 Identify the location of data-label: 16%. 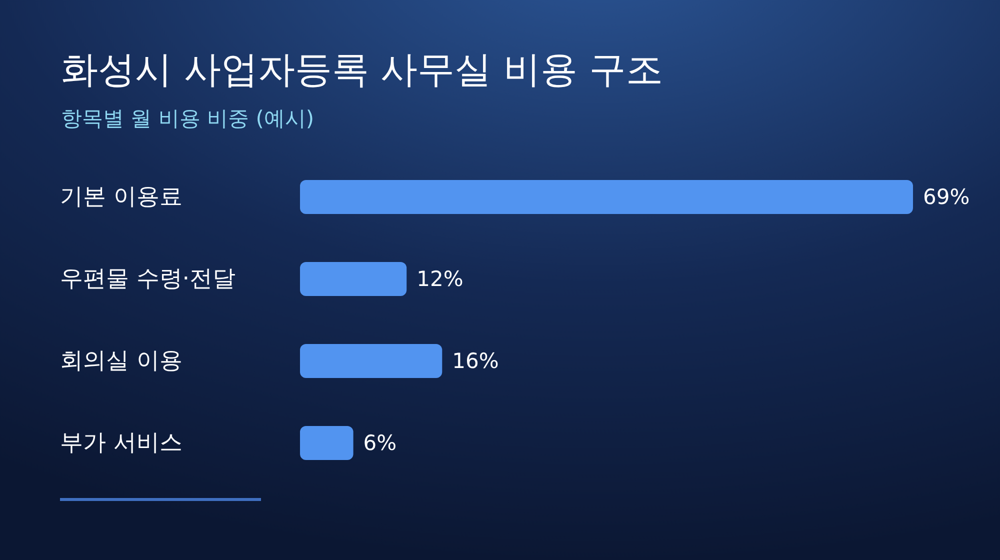
(475, 361).